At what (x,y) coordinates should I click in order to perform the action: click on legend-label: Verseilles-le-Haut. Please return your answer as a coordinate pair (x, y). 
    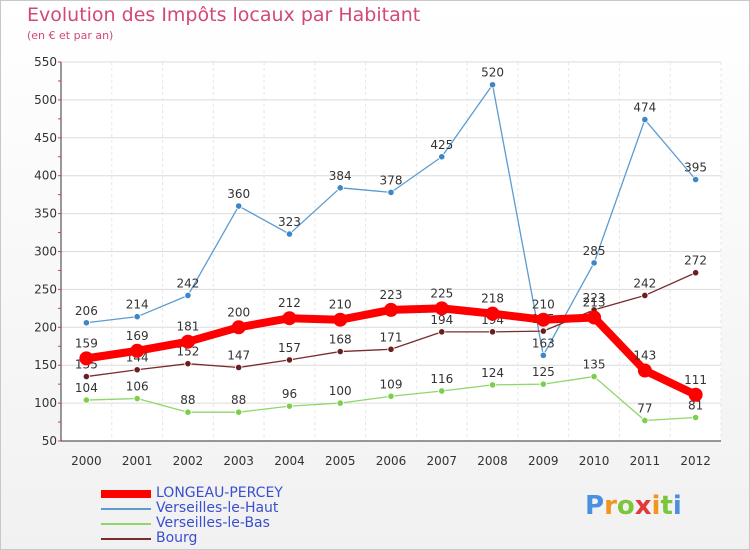
    Looking at the image, I should click on (217, 508).